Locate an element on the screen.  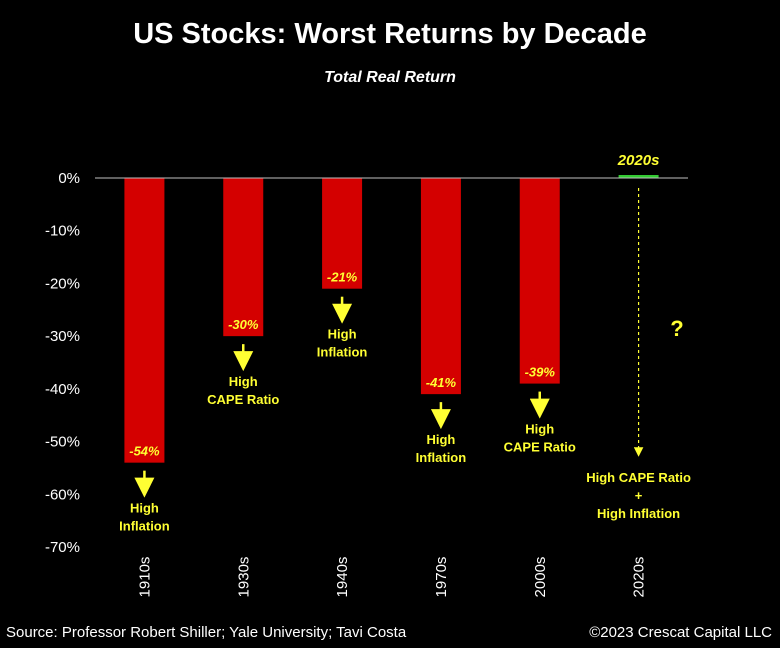
future-annotation: + is located at coordinates (639, 495).